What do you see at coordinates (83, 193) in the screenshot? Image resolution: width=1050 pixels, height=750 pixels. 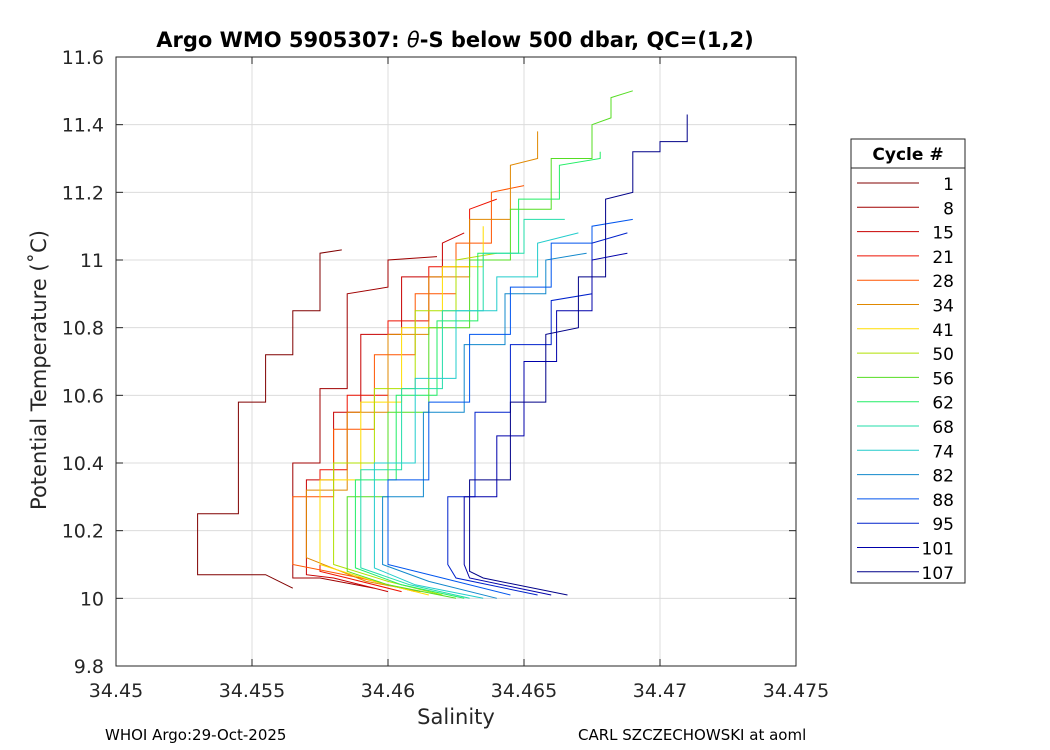 I see `y-tick-label: 11.2` at bounding box center [83, 193].